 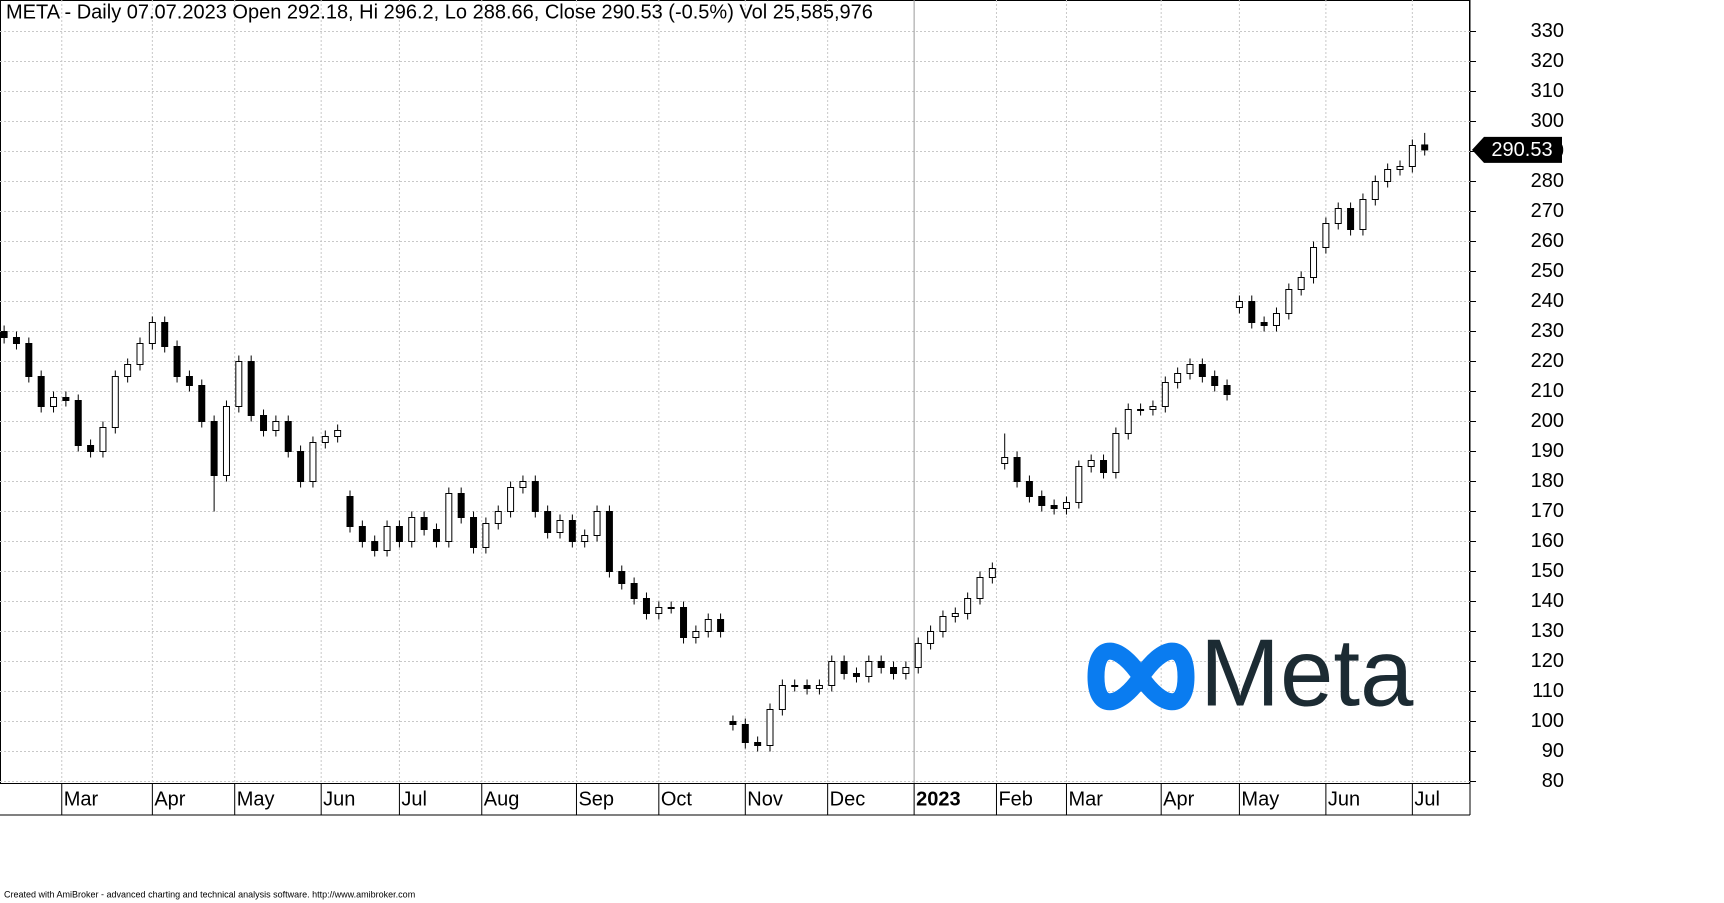 I want to click on y-tick-label: 190, so click(x=1547, y=451).